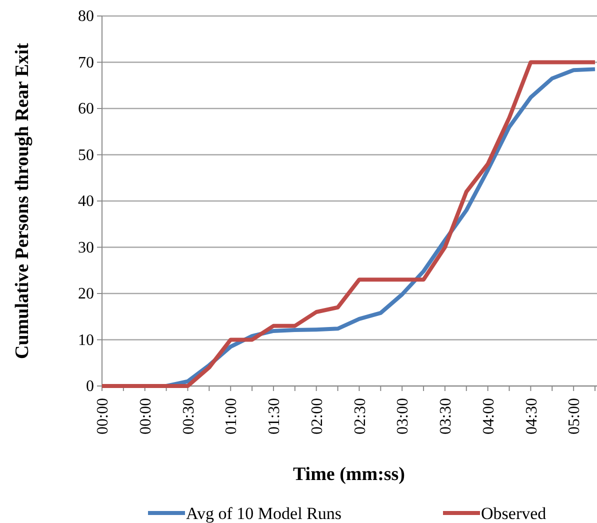 The width and height of the screenshot is (597, 523). What do you see at coordinates (275, 416) in the screenshot?
I see `x-tick-label: 01:30` at bounding box center [275, 416].